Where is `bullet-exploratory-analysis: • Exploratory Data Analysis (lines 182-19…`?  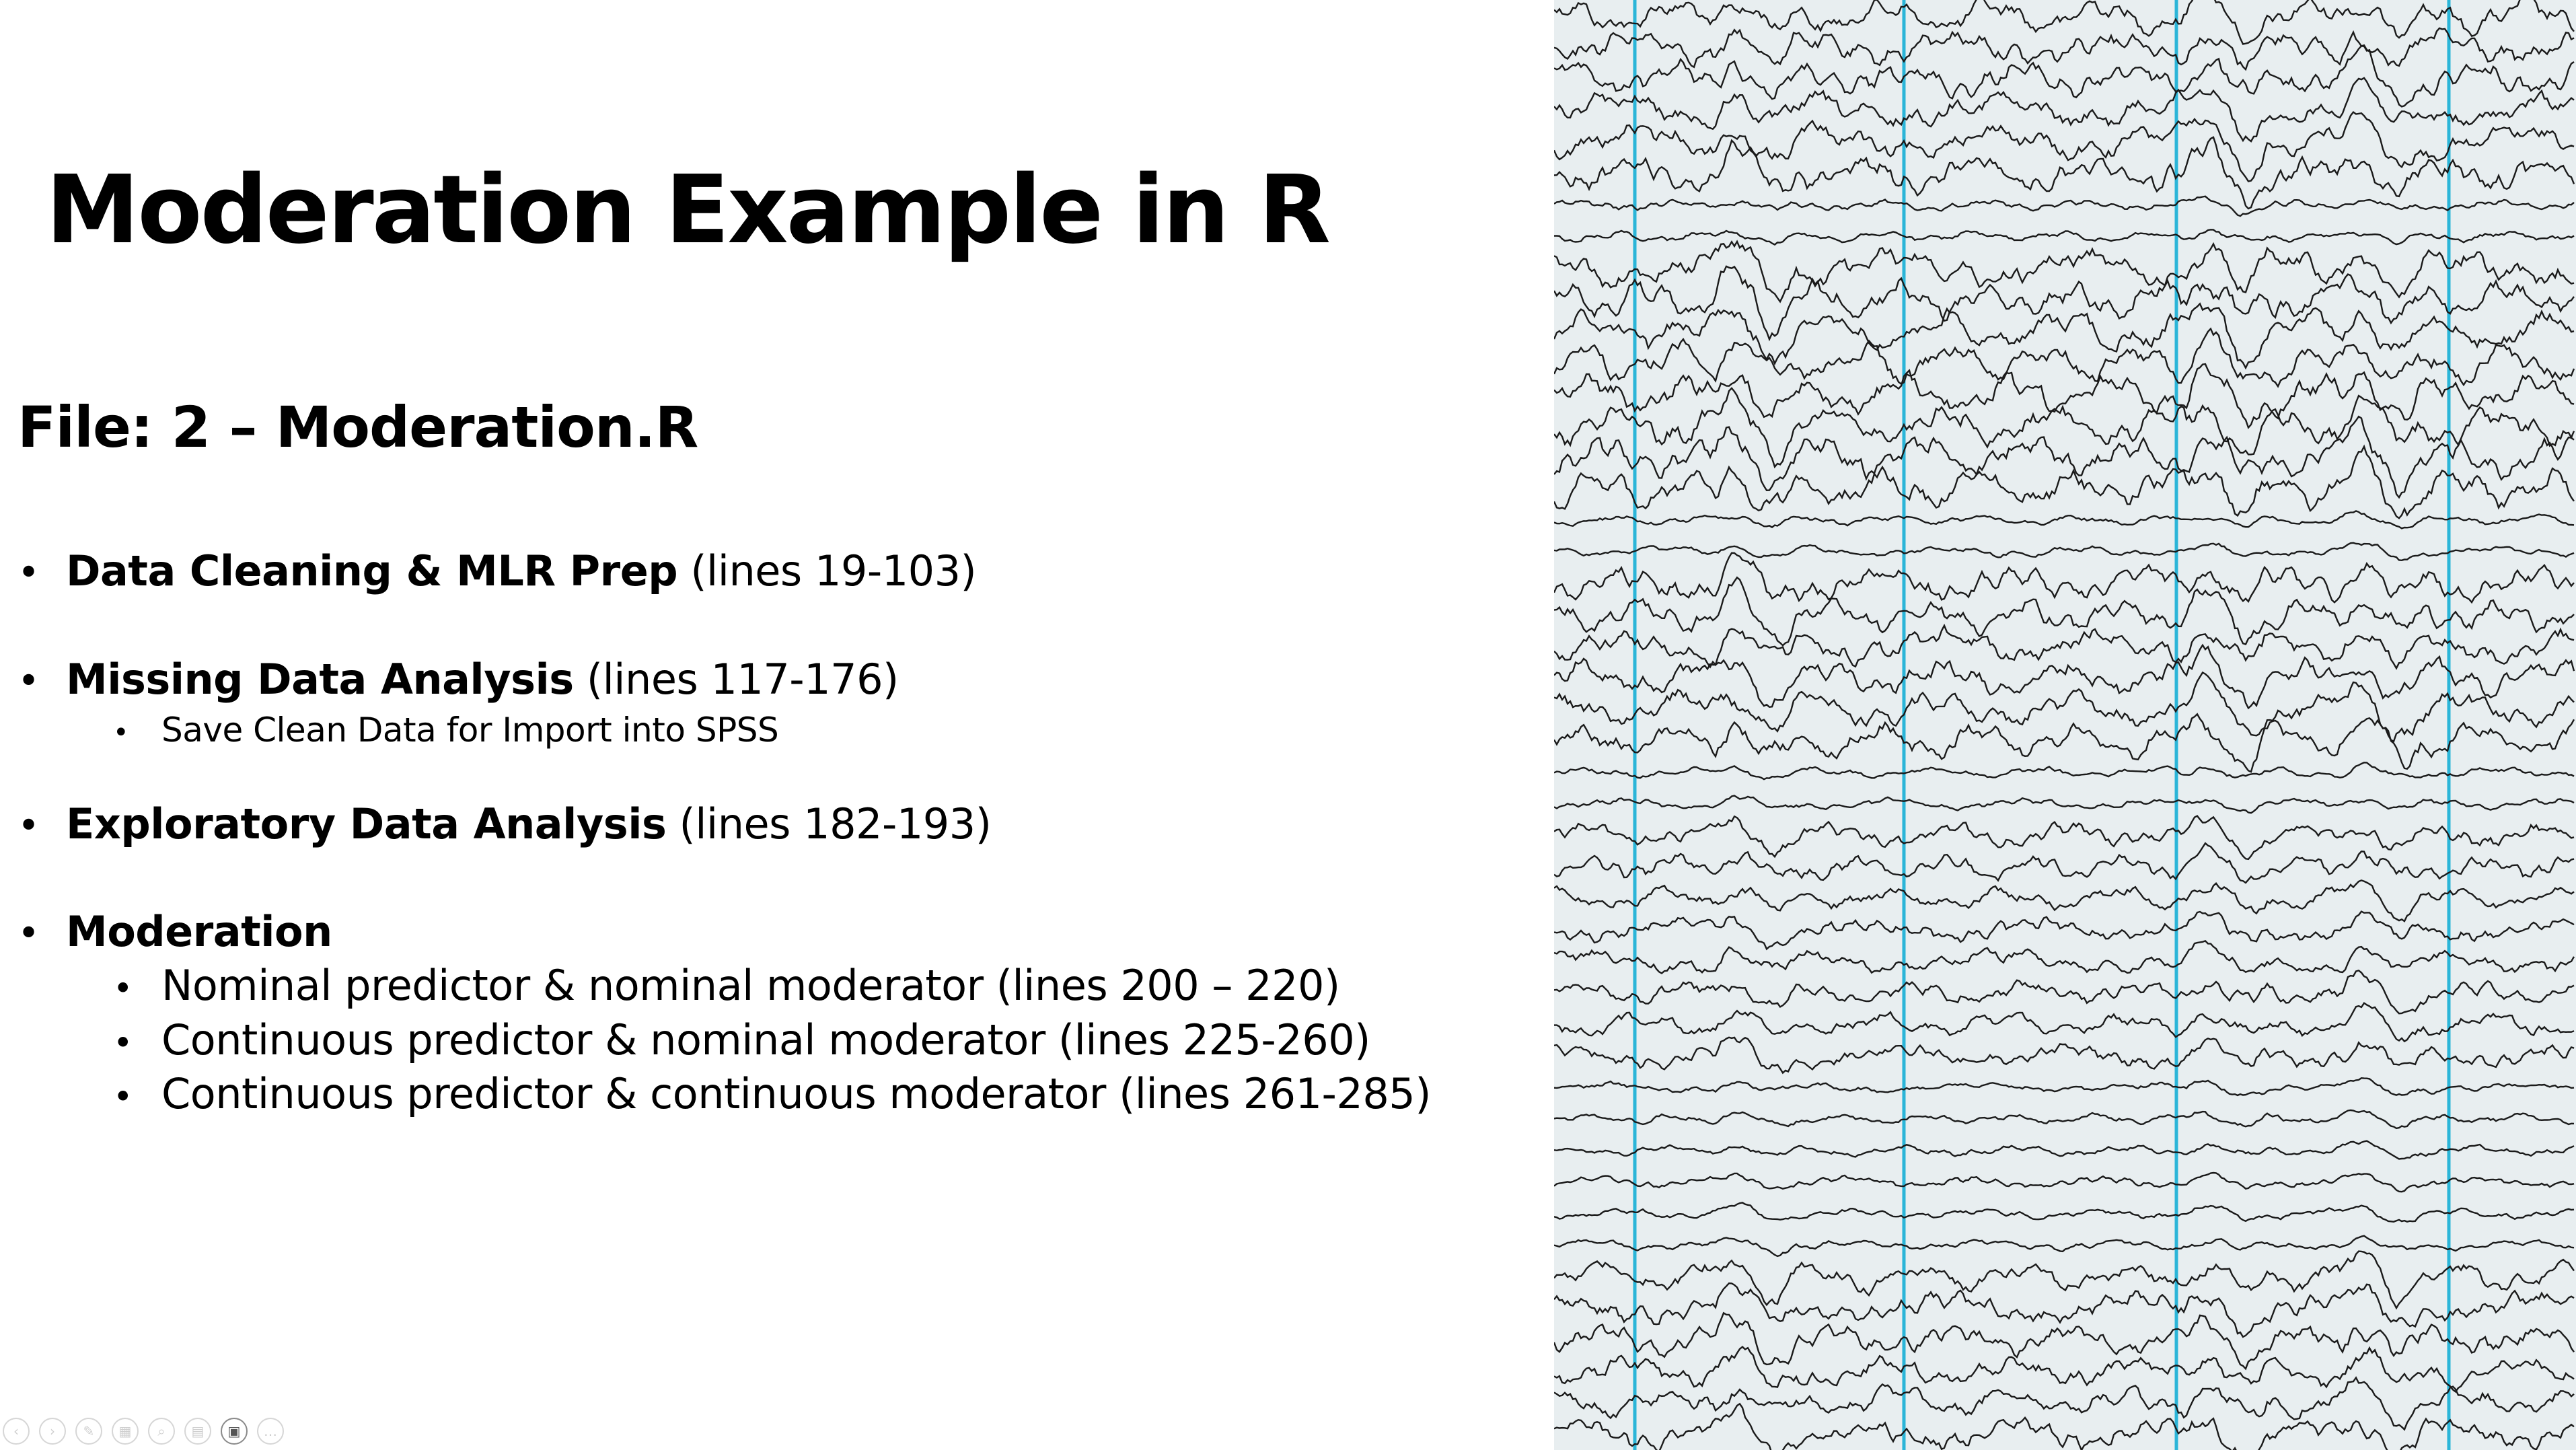 bullet-exploratory-analysis: • Exploratory Data Analysis (lines 182-19… is located at coordinates (504, 825).